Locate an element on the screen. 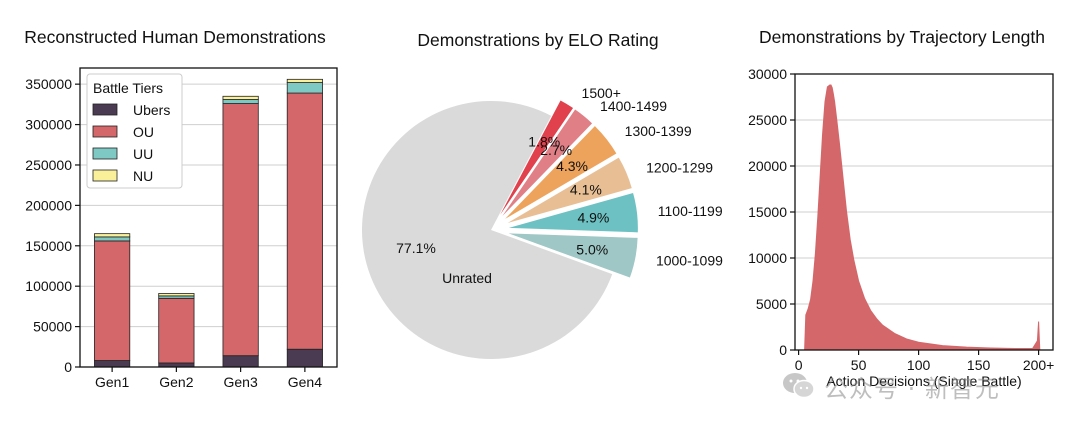 The image size is (1080, 432). pie-category-1500-: 1500+ is located at coordinates (601, 93).